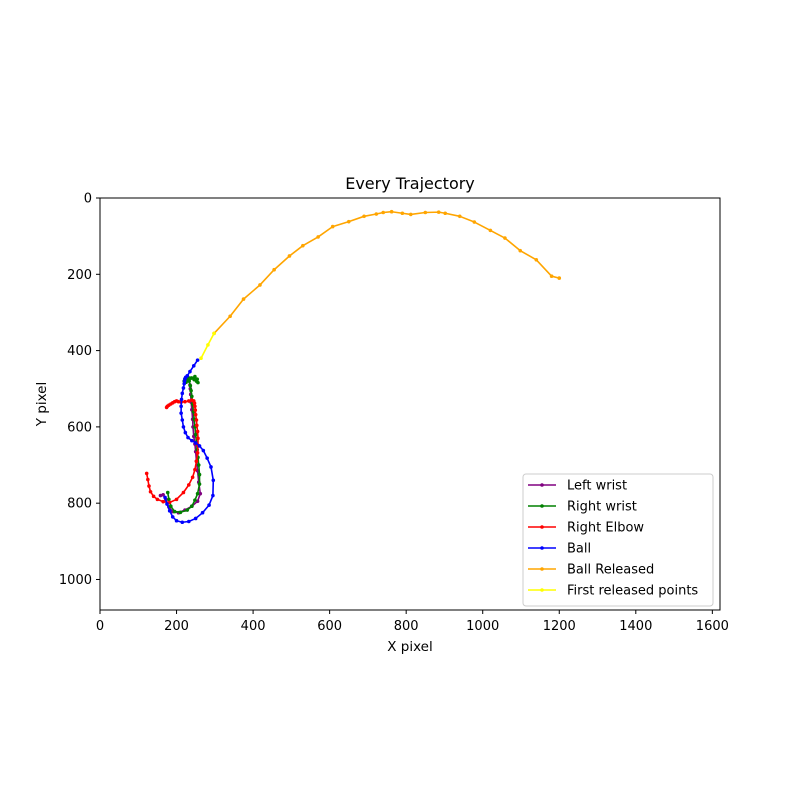 The image size is (800, 800). I want to click on legend-item-first-released-points: First released points, so click(613, 591).